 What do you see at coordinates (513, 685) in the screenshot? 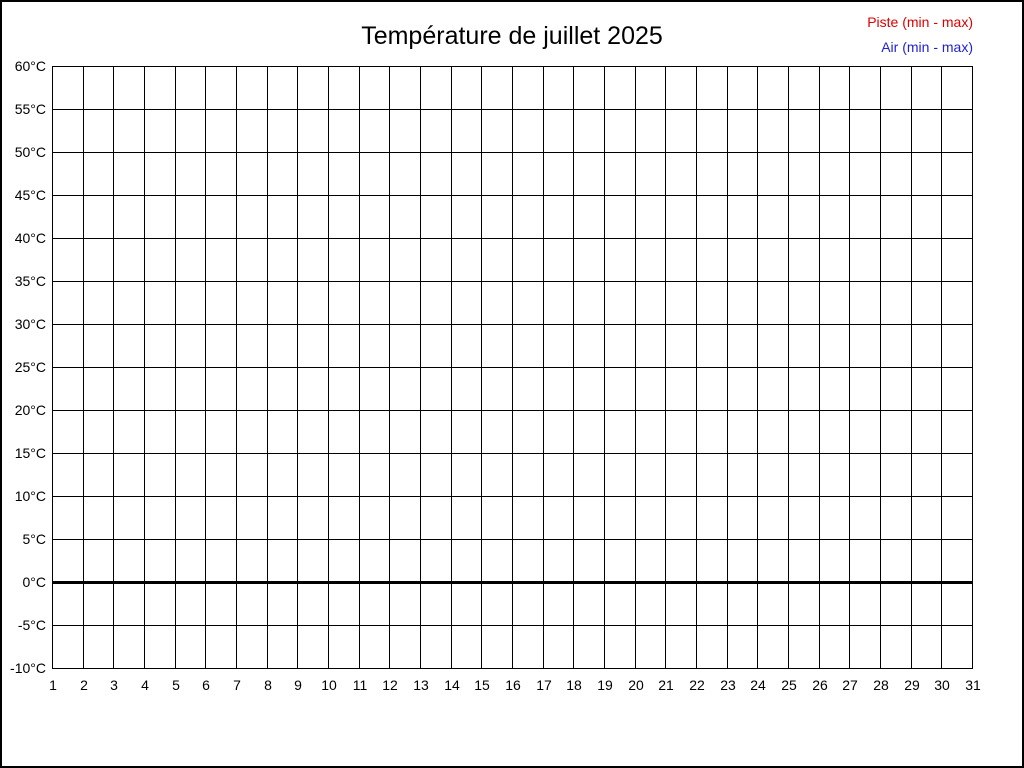
I see `x-tick-label: 16` at bounding box center [513, 685].